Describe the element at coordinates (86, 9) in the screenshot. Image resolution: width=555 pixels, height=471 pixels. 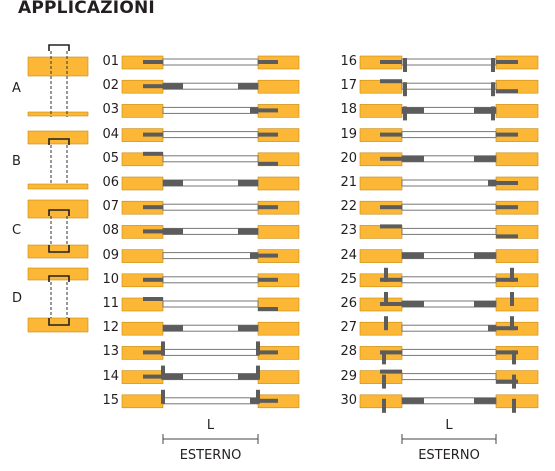
I see `page-title: APPLICAZIONI` at that location.